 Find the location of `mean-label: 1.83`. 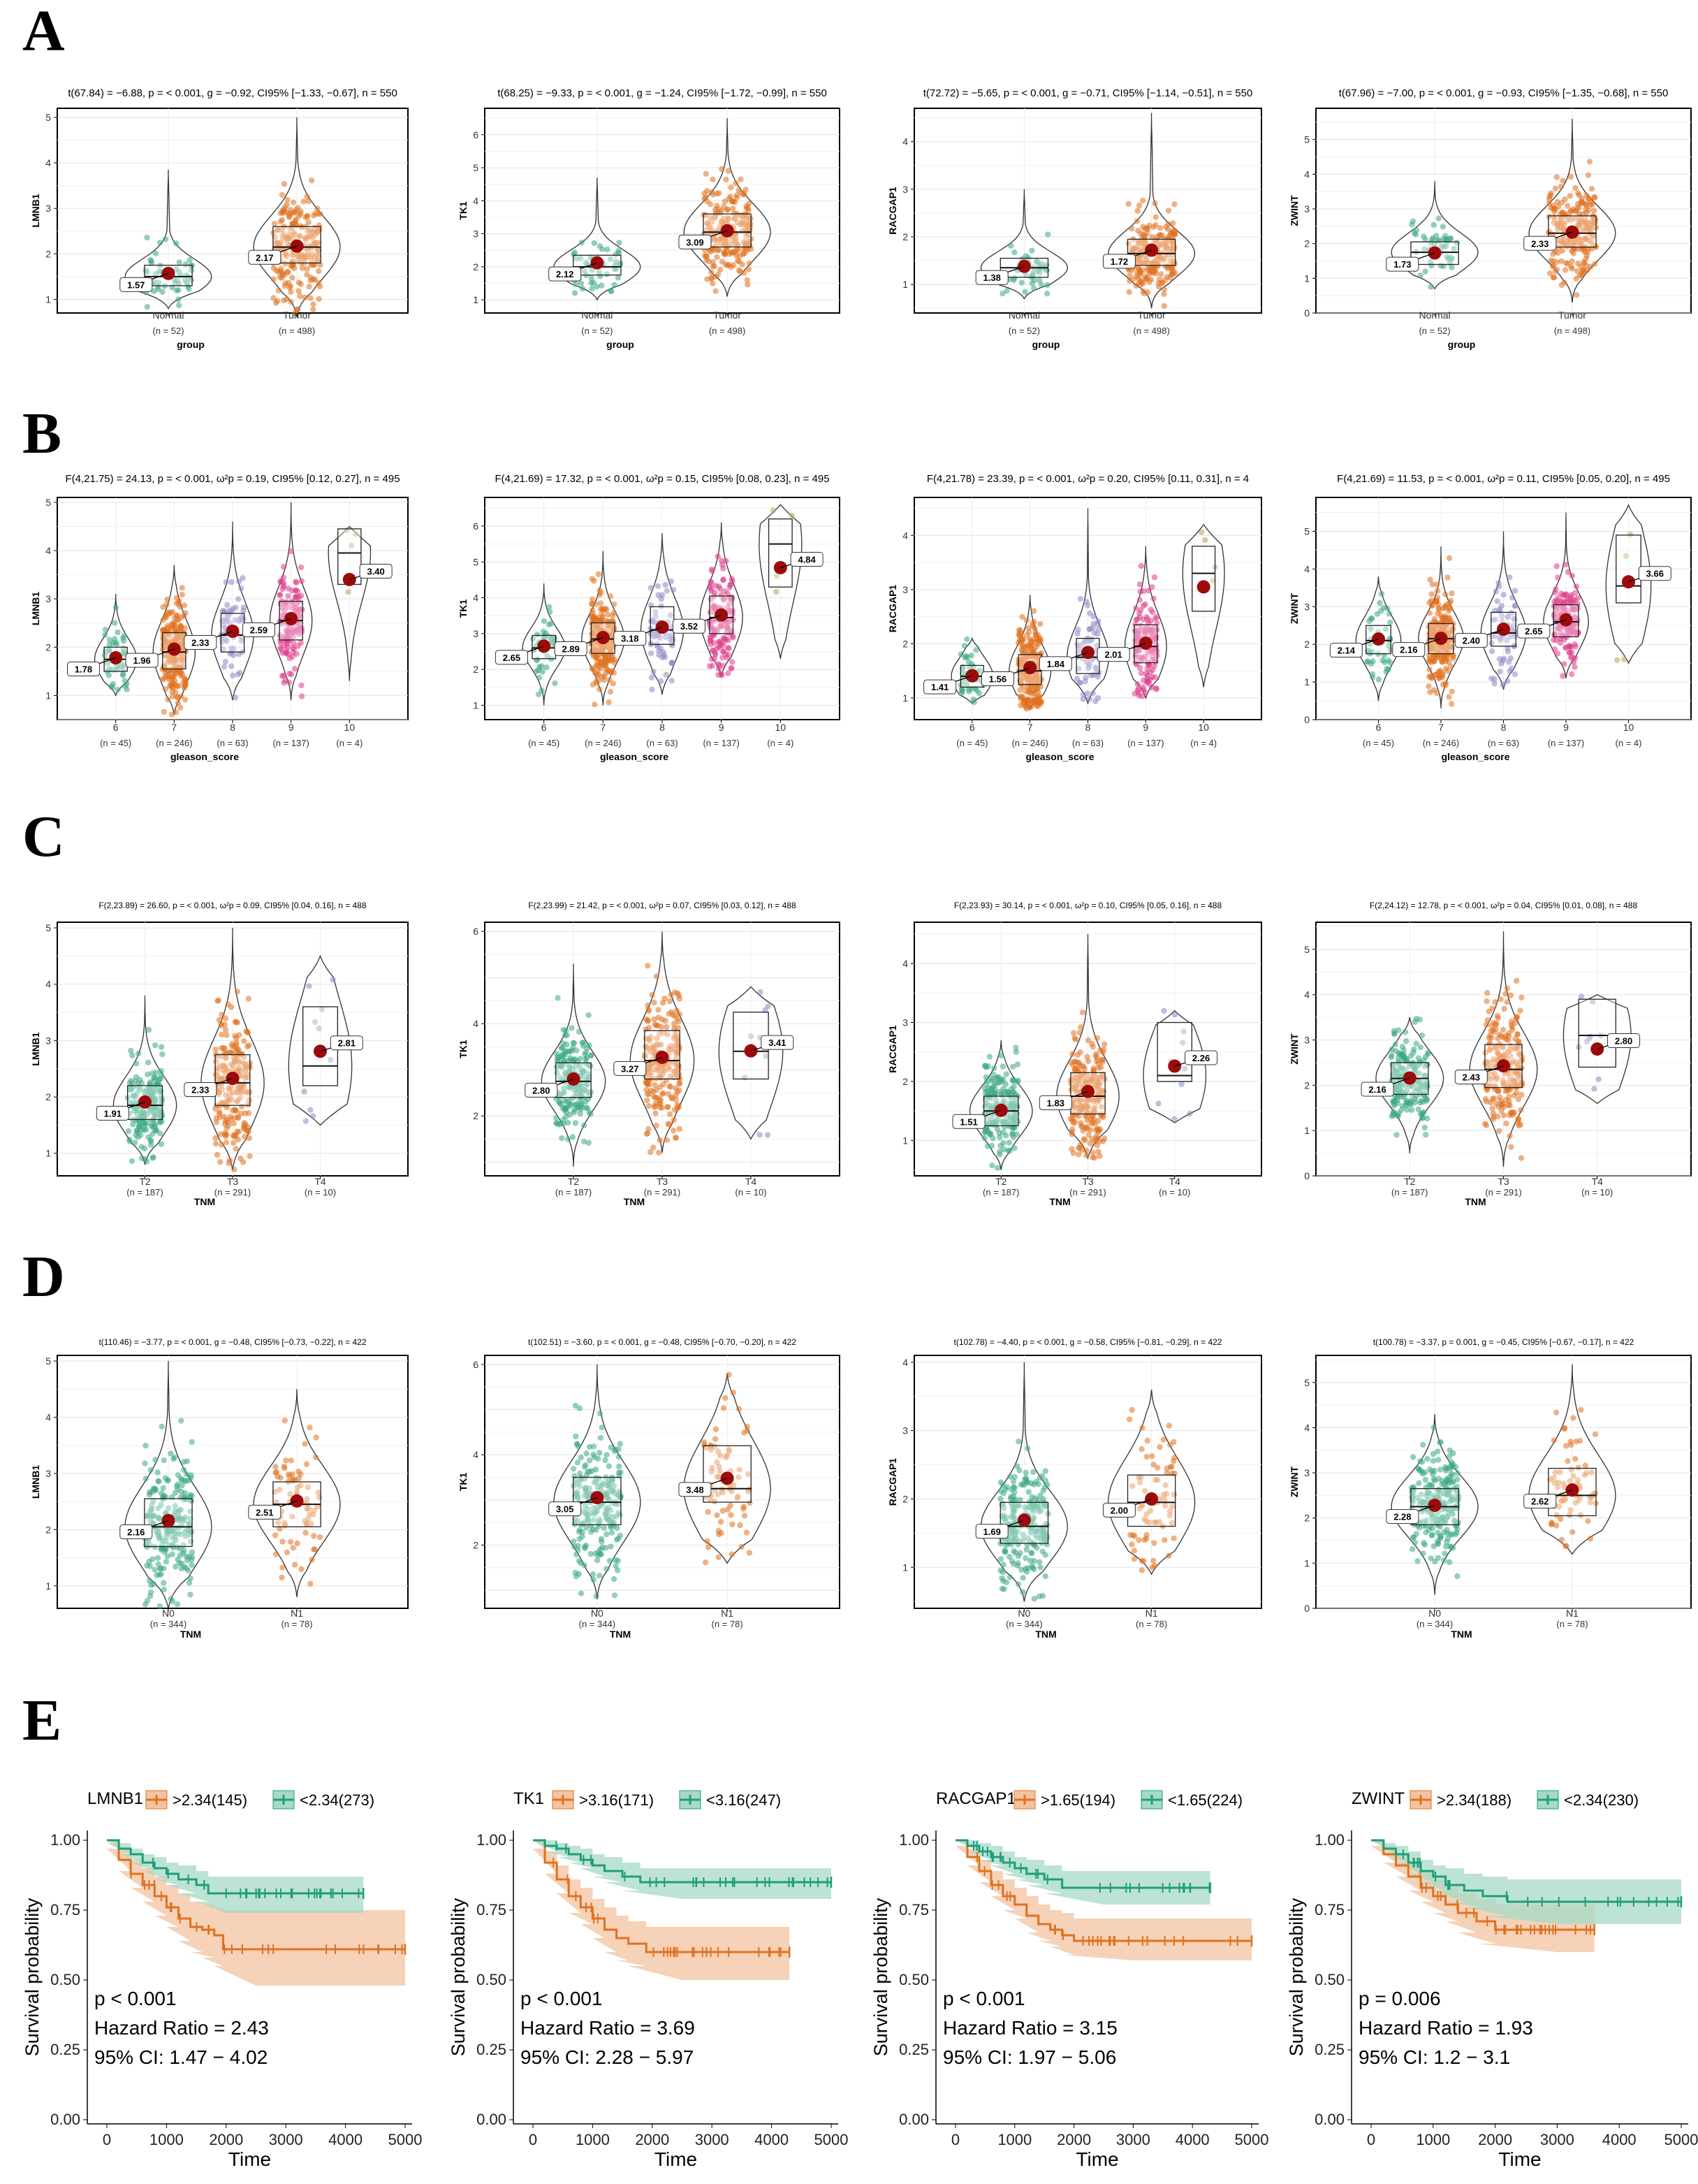

mean-label: 1.83 is located at coordinates (1055, 1103).